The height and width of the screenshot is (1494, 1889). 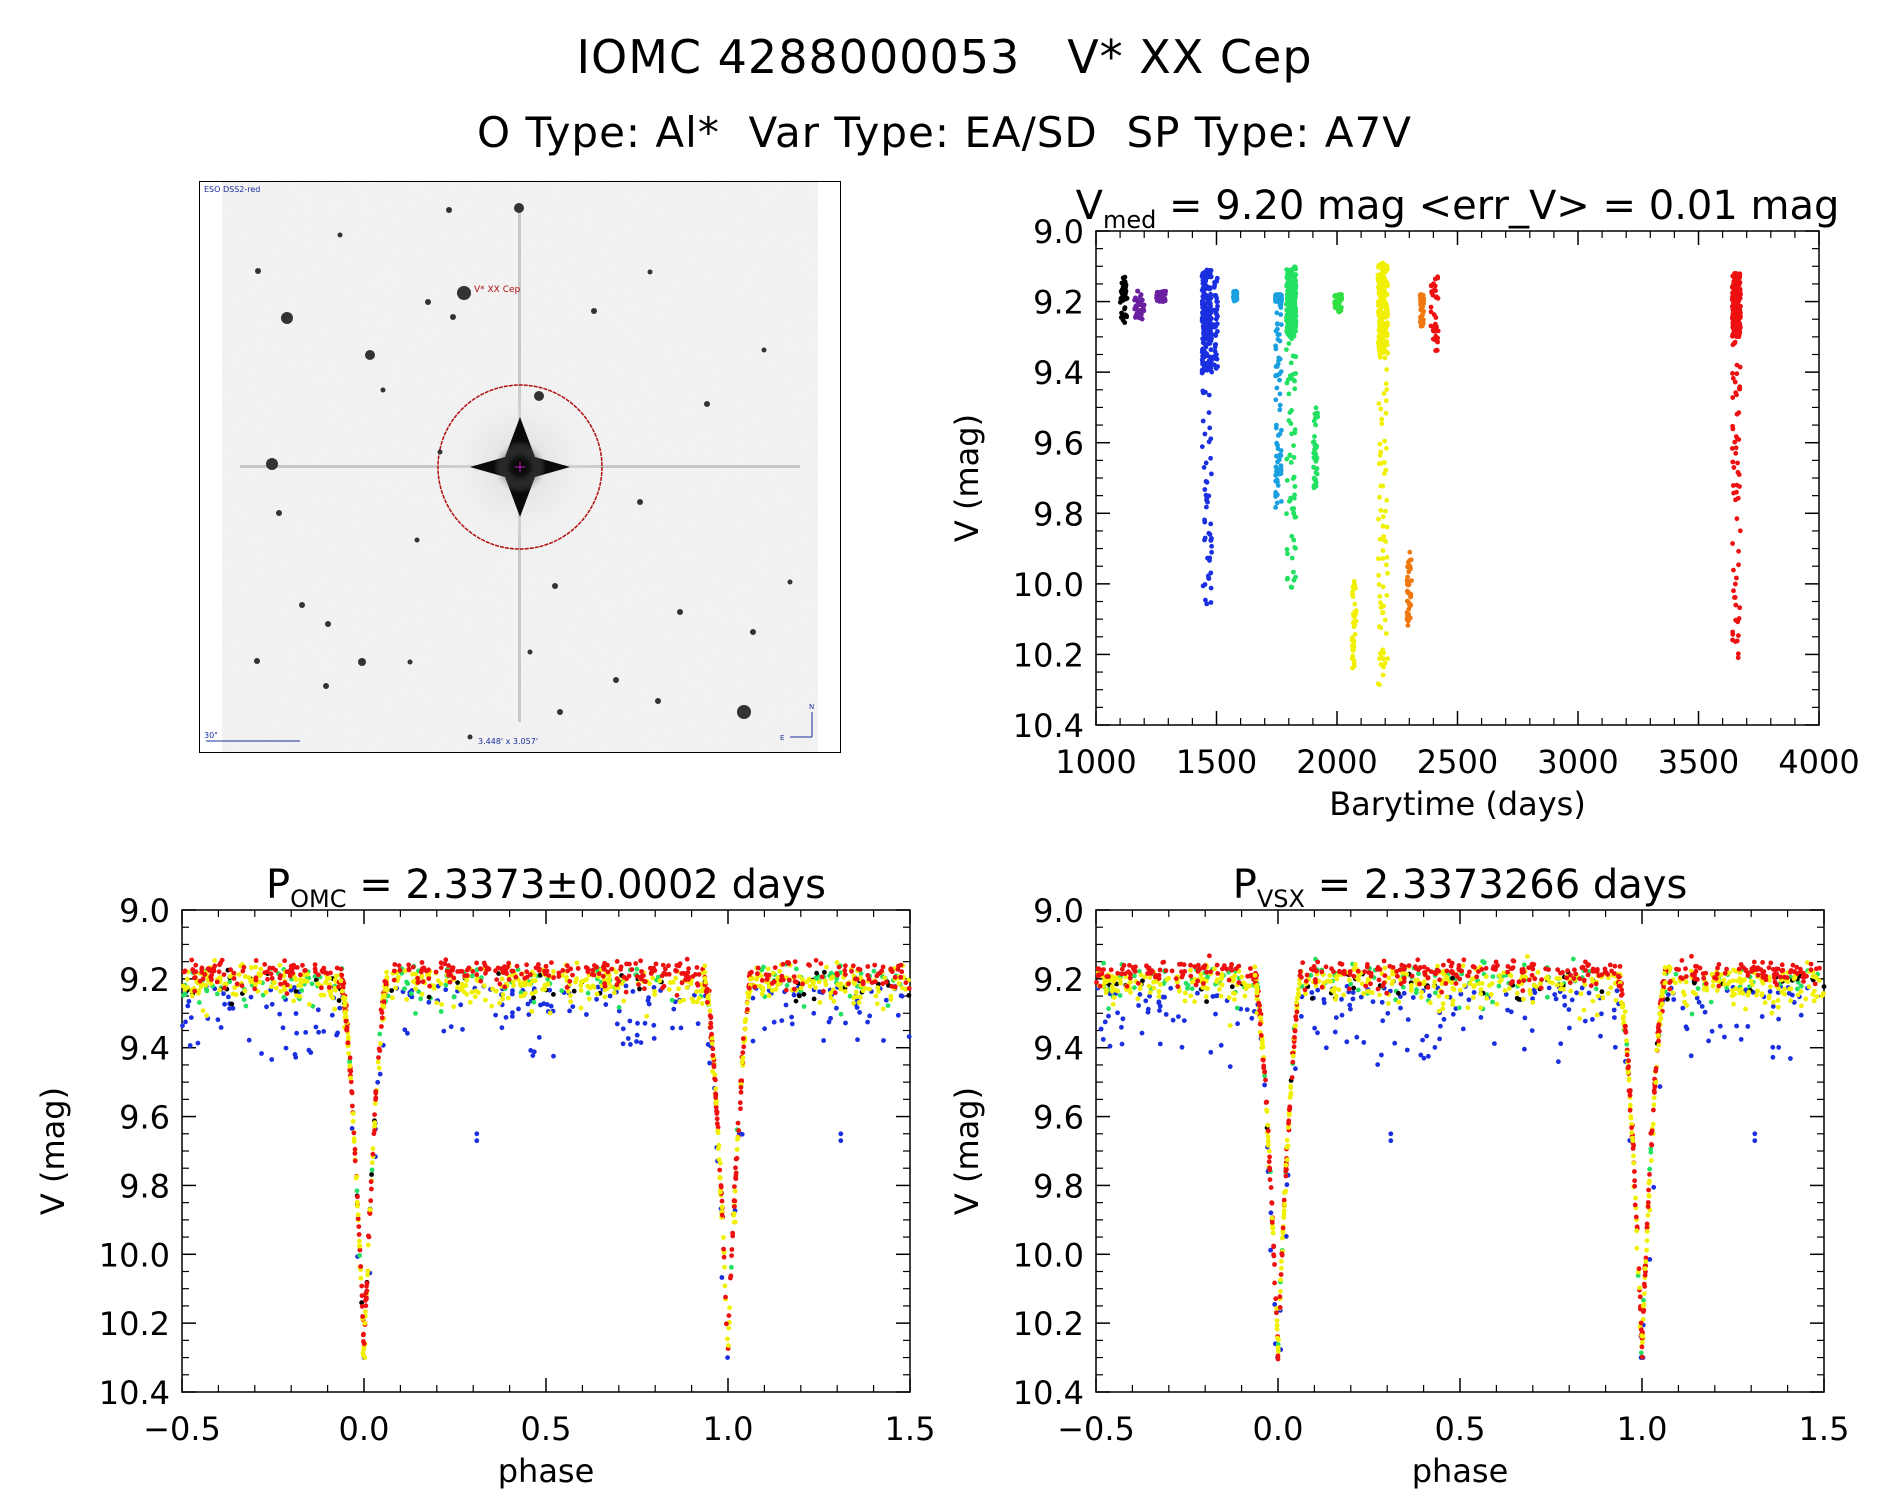 I want to click on compass-north-label: N, so click(x=811, y=707).